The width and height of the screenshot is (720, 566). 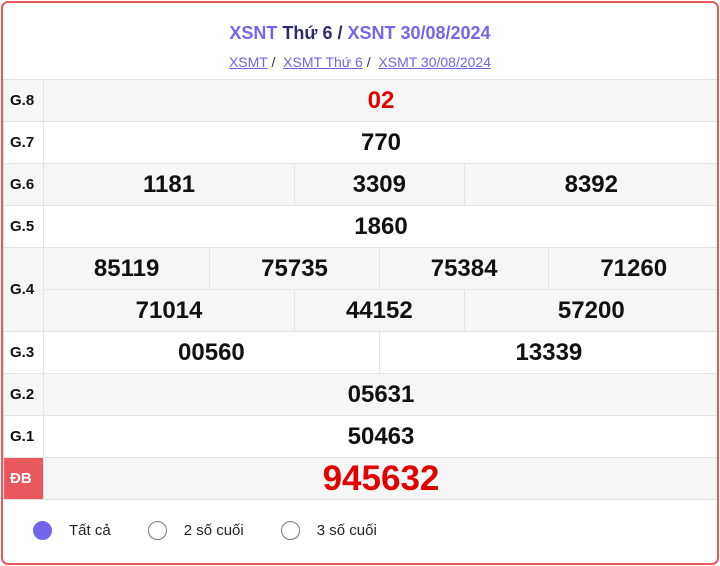 What do you see at coordinates (435, 62) in the screenshot?
I see `breadcrumb-xsmt-date: XSMT 30/08/2024` at bounding box center [435, 62].